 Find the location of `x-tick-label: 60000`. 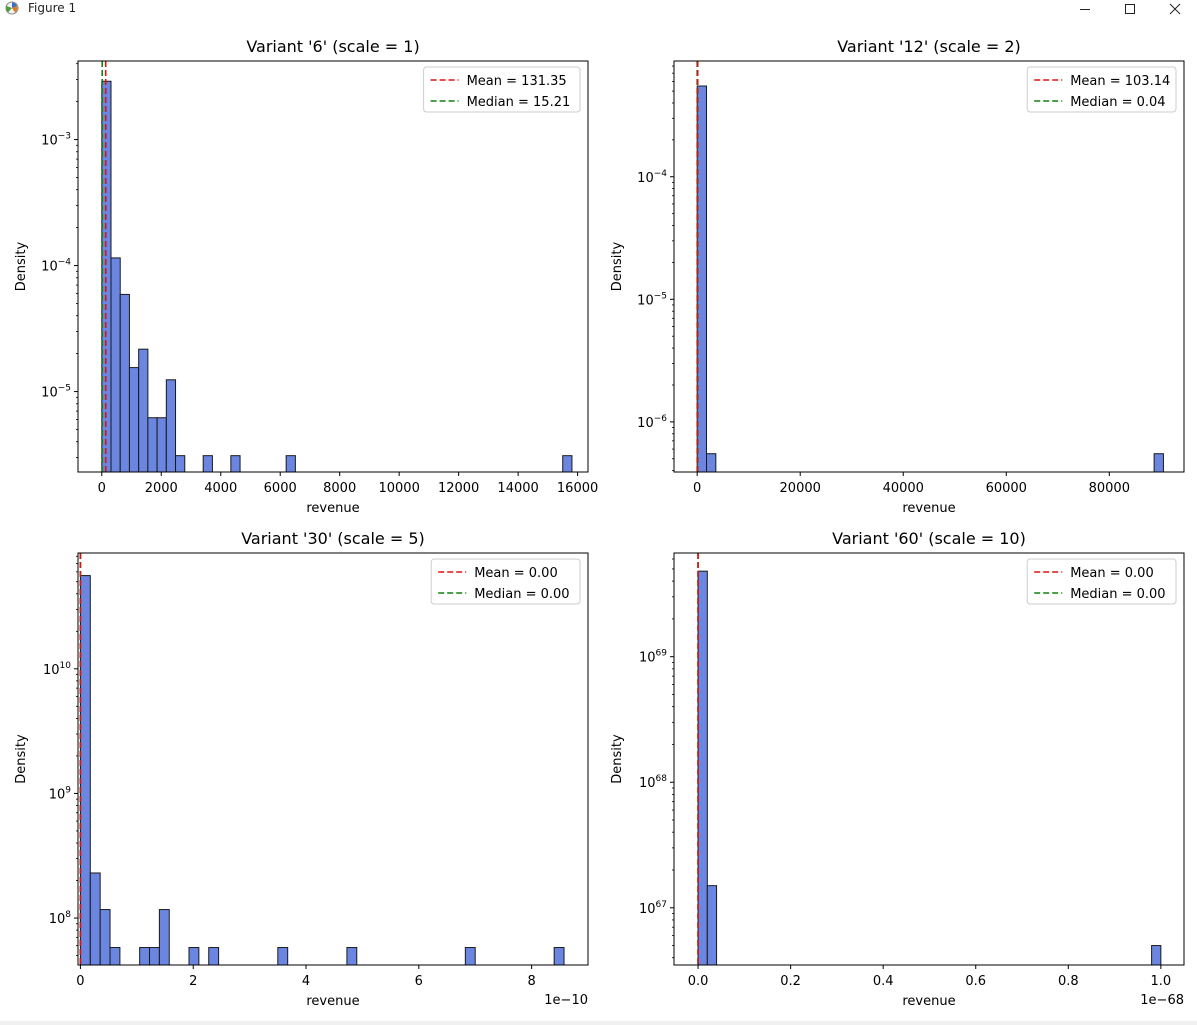

x-tick-label: 60000 is located at coordinates (1006, 488).